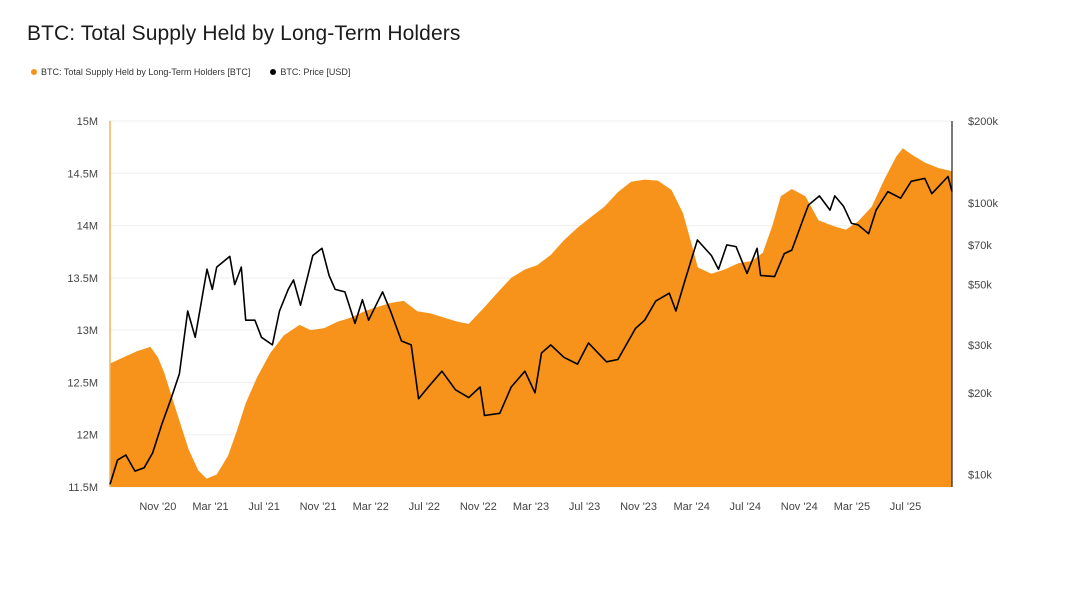 Image resolution: width=1066 pixels, height=600 pixels. Describe the element at coordinates (584, 507) in the screenshot. I see `x-tick-label-8: Jul '23` at that location.